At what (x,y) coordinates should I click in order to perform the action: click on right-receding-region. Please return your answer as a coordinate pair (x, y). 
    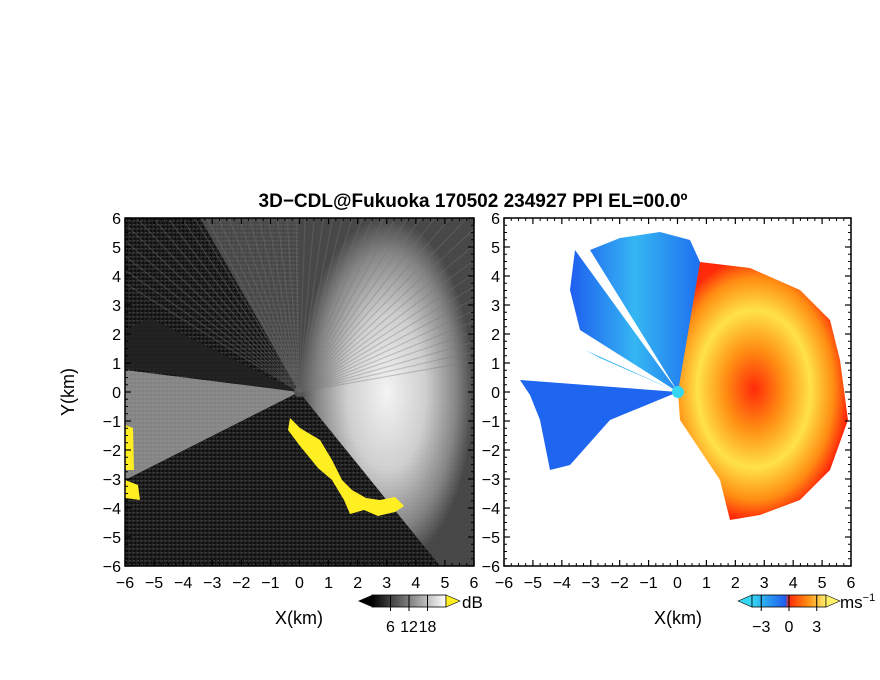
    Looking at the image, I should click on (754, 389).